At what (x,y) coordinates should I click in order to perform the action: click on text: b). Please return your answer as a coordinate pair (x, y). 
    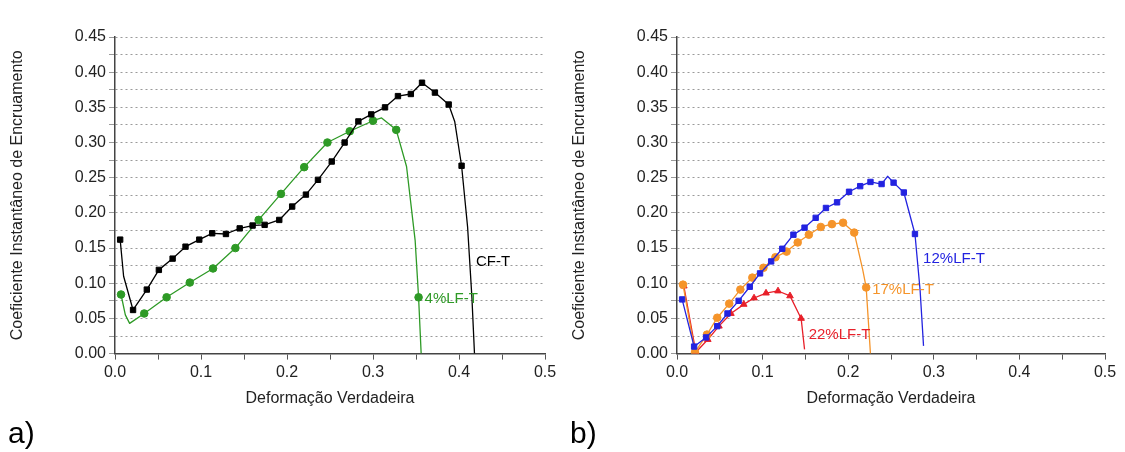
    Looking at the image, I should click on (583, 433).